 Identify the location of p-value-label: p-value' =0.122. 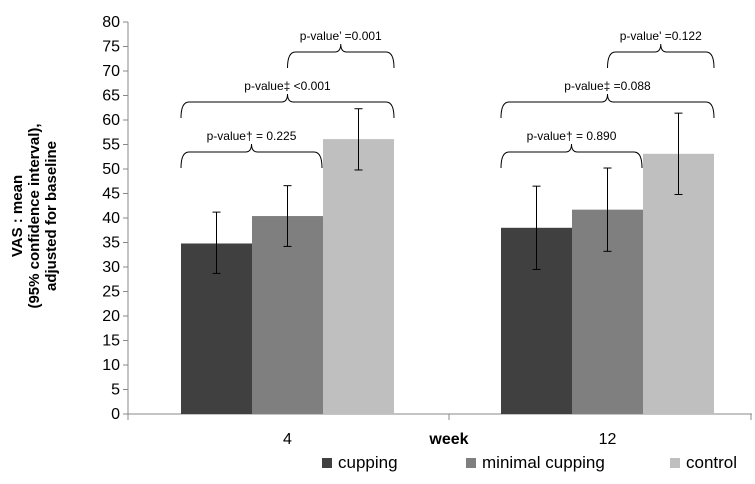
(661, 36).